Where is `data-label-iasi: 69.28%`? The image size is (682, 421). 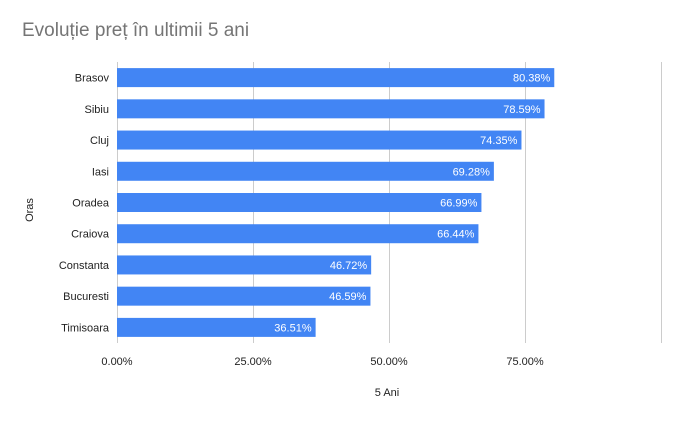 data-label-iasi: 69.28% is located at coordinates (472, 172).